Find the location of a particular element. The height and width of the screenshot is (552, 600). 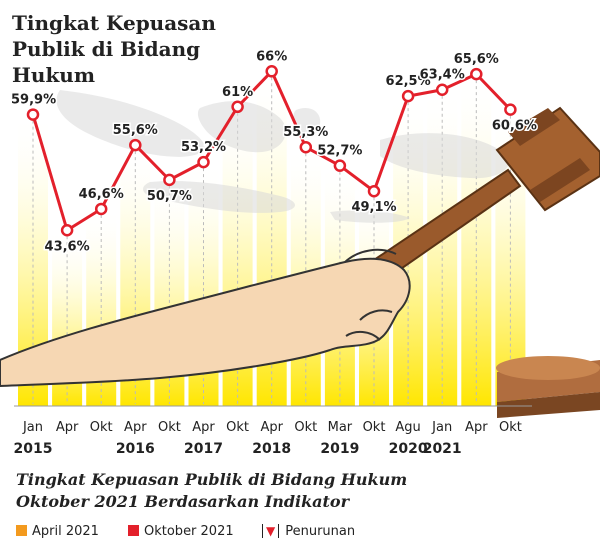

legend-item-april-2021: April 2021 is located at coordinates (57, 532).